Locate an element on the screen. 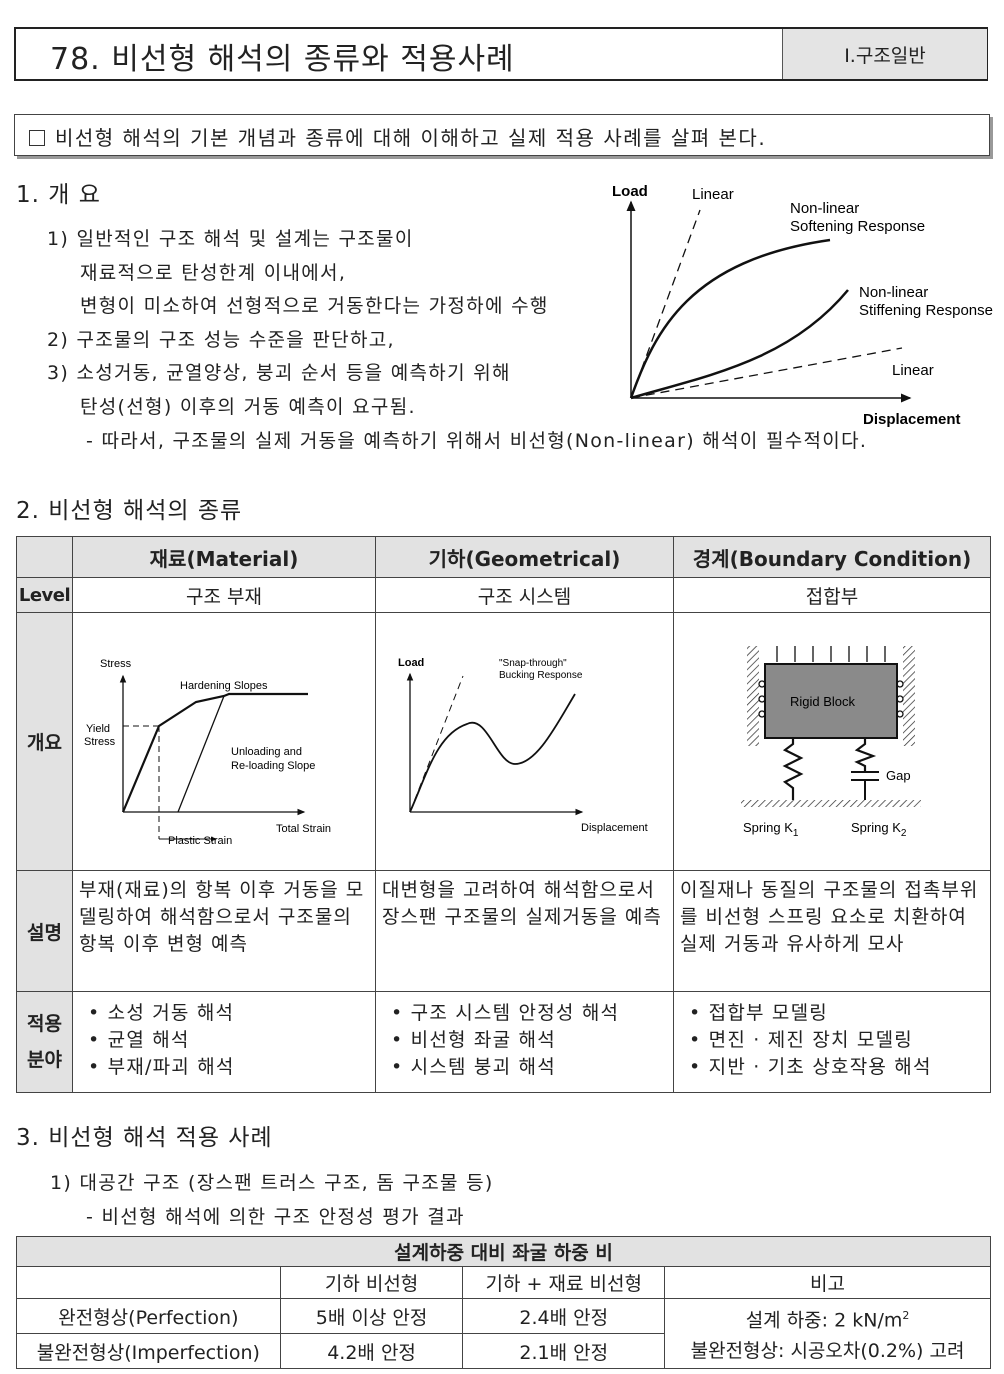 This screenshot has width=1004, height=1374. table-cell: 접합부 모델링 면진 · 제진 장치 모델링 지반 · 기초 상호작용 해석 is located at coordinates (832, 1042).